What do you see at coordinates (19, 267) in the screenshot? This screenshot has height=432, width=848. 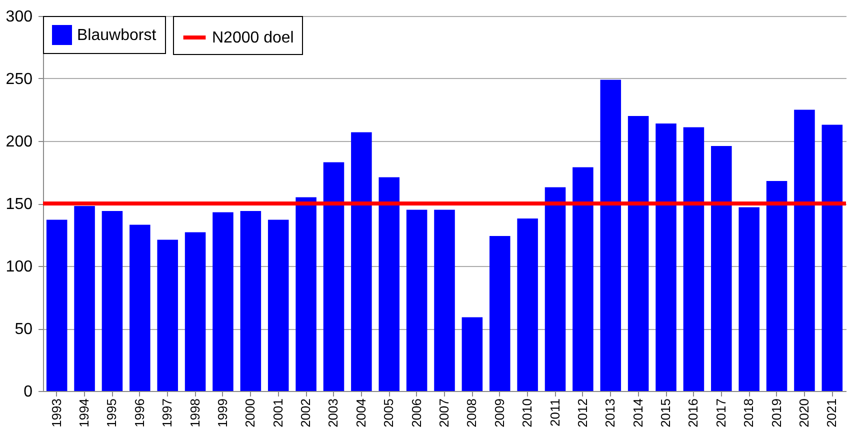 I see `y-tick-label: 100` at bounding box center [19, 267].